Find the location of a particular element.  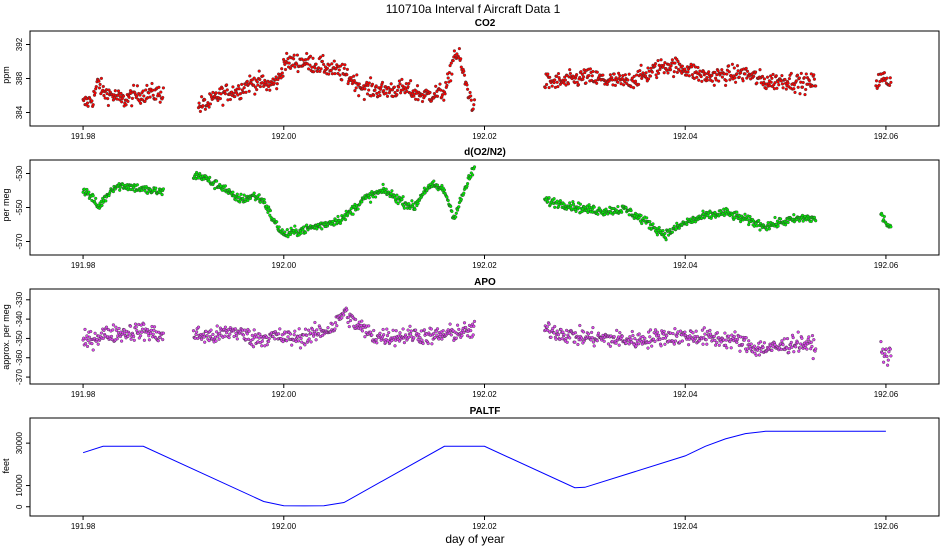

panel-apo-ylabel: approx. per meg is located at coordinates (6, 337).